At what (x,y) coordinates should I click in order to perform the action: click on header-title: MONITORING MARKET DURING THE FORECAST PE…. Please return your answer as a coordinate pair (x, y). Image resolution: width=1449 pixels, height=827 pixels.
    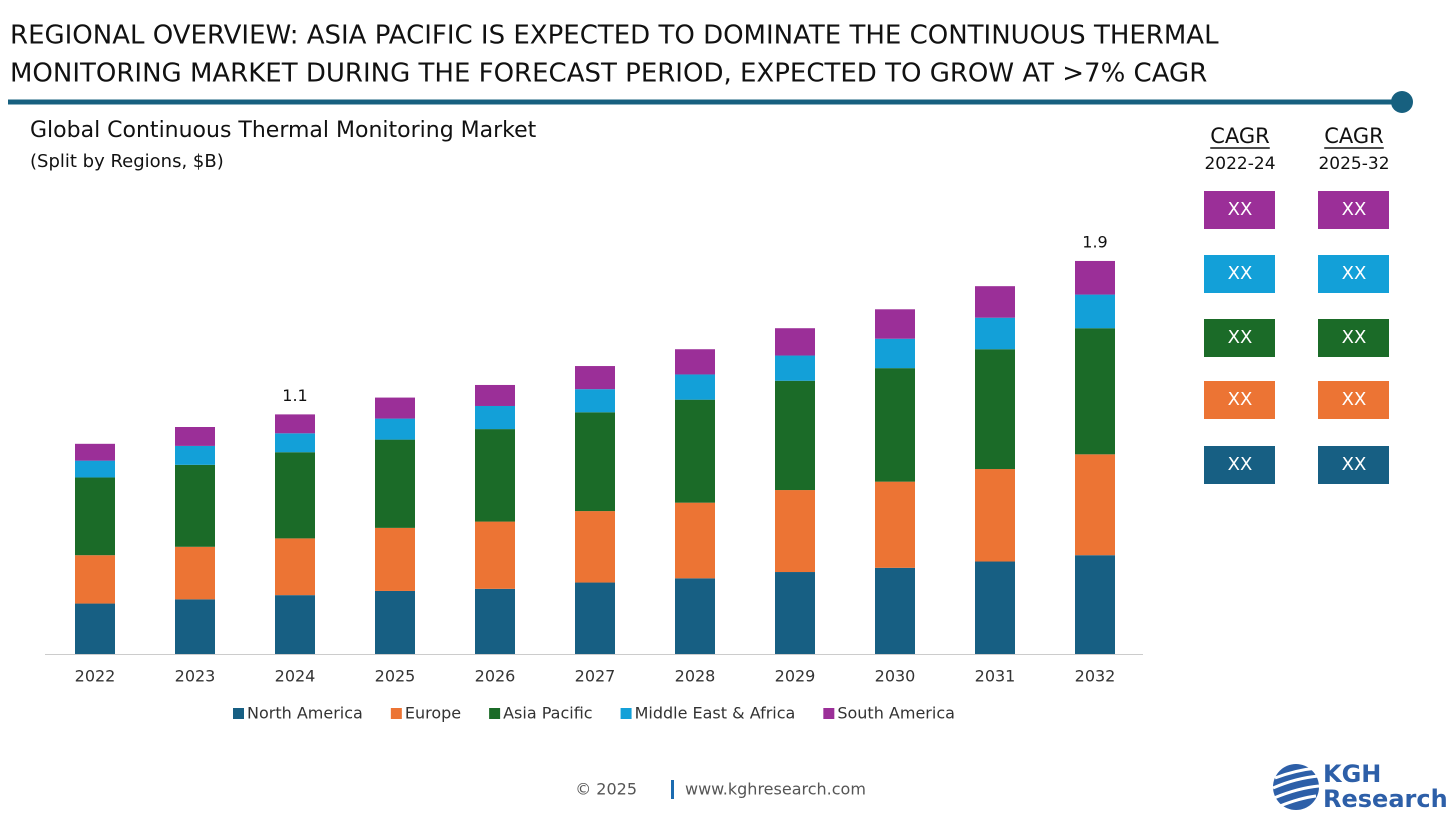
    Looking at the image, I should click on (608, 74).